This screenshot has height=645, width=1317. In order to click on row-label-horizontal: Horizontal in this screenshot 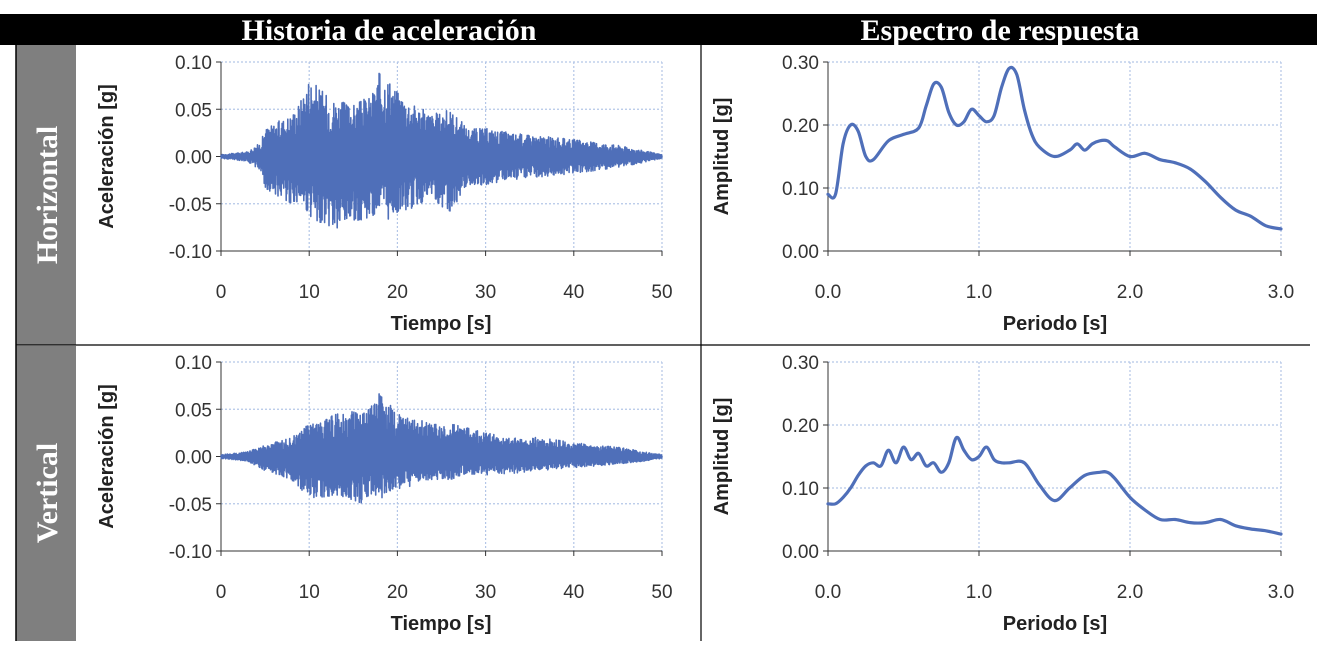, I will do `click(47, 195)`.